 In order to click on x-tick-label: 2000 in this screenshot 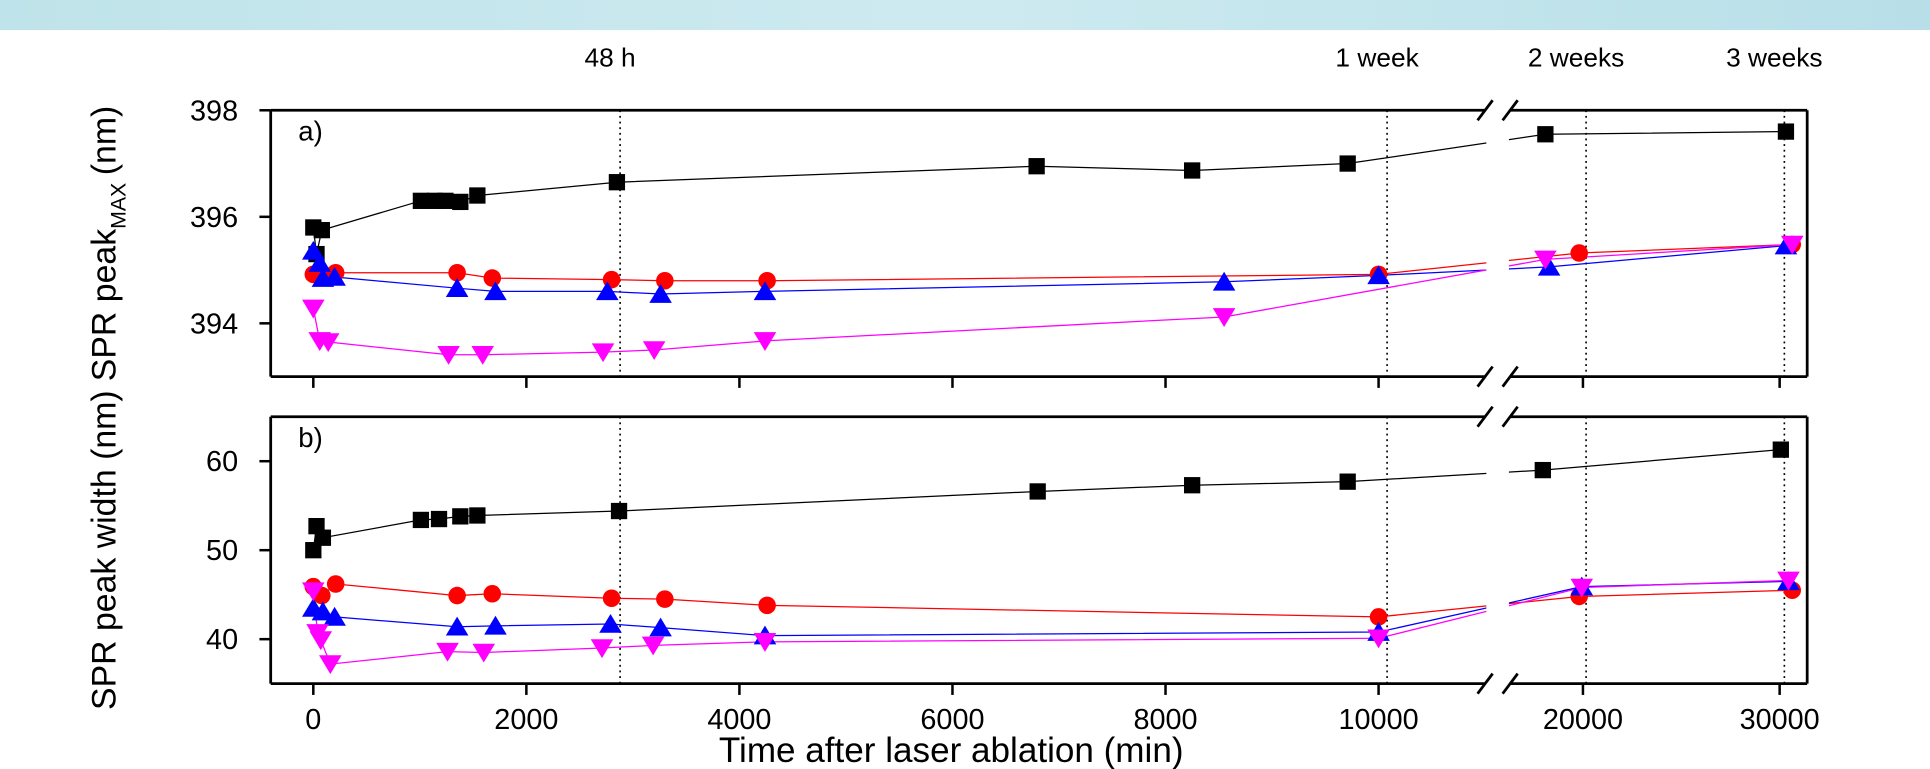, I will do `click(526, 720)`.